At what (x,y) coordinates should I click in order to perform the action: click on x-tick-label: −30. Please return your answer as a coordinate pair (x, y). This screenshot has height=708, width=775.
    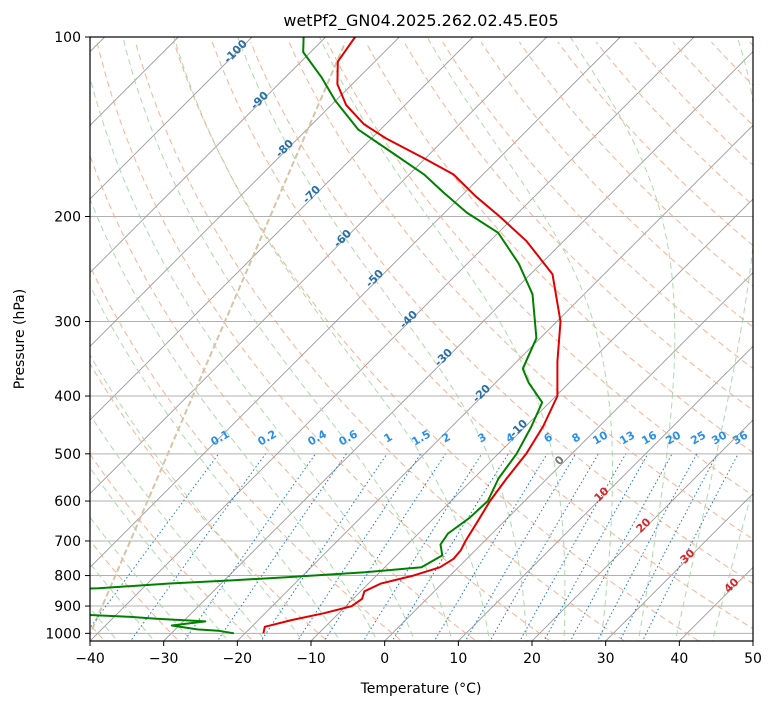
    Looking at the image, I should click on (164, 659).